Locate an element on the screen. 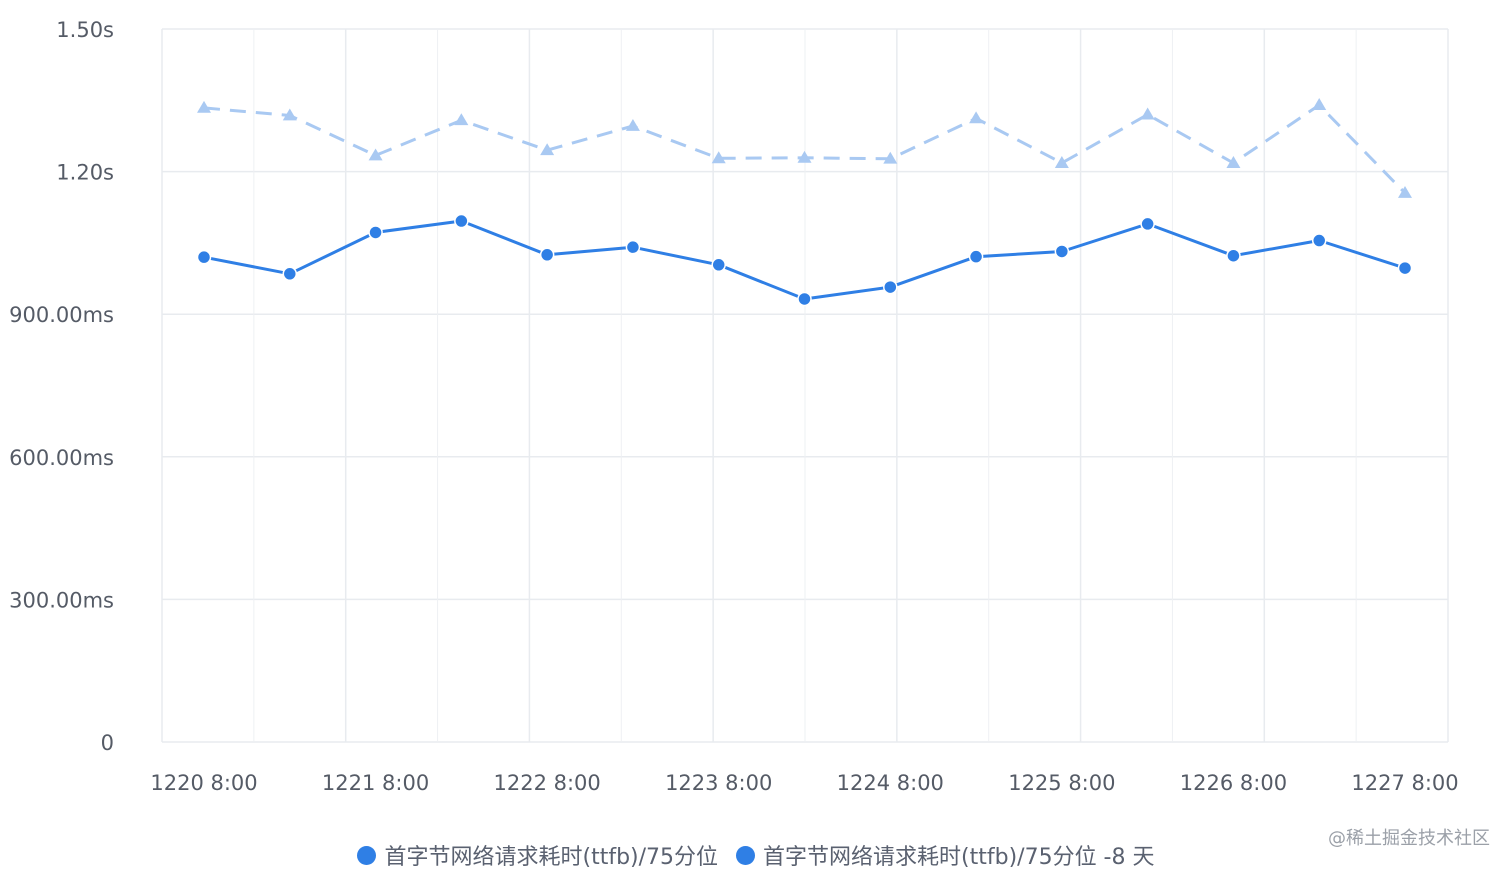 Image resolution: width=1512 pixels, height=872 pixels. y-tick-label: 300.00ms is located at coordinates (61, 600).